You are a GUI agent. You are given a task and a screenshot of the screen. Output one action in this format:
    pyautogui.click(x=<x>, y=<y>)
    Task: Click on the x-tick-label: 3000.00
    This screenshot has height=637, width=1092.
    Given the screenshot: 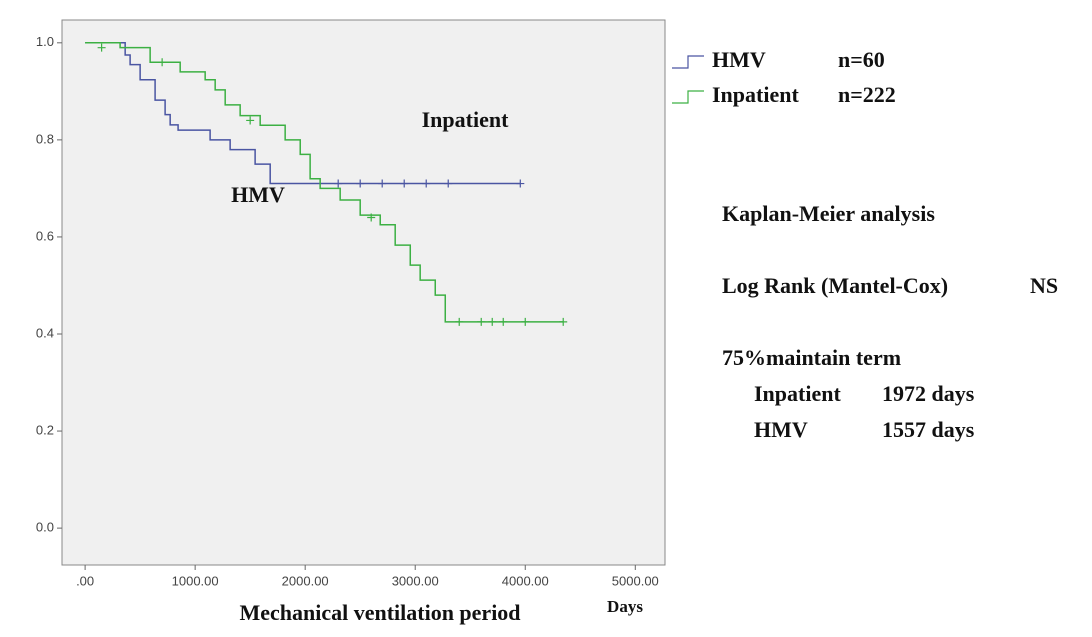 What is the action you would take?
    pyautogui.click(x=415, y=580)
    